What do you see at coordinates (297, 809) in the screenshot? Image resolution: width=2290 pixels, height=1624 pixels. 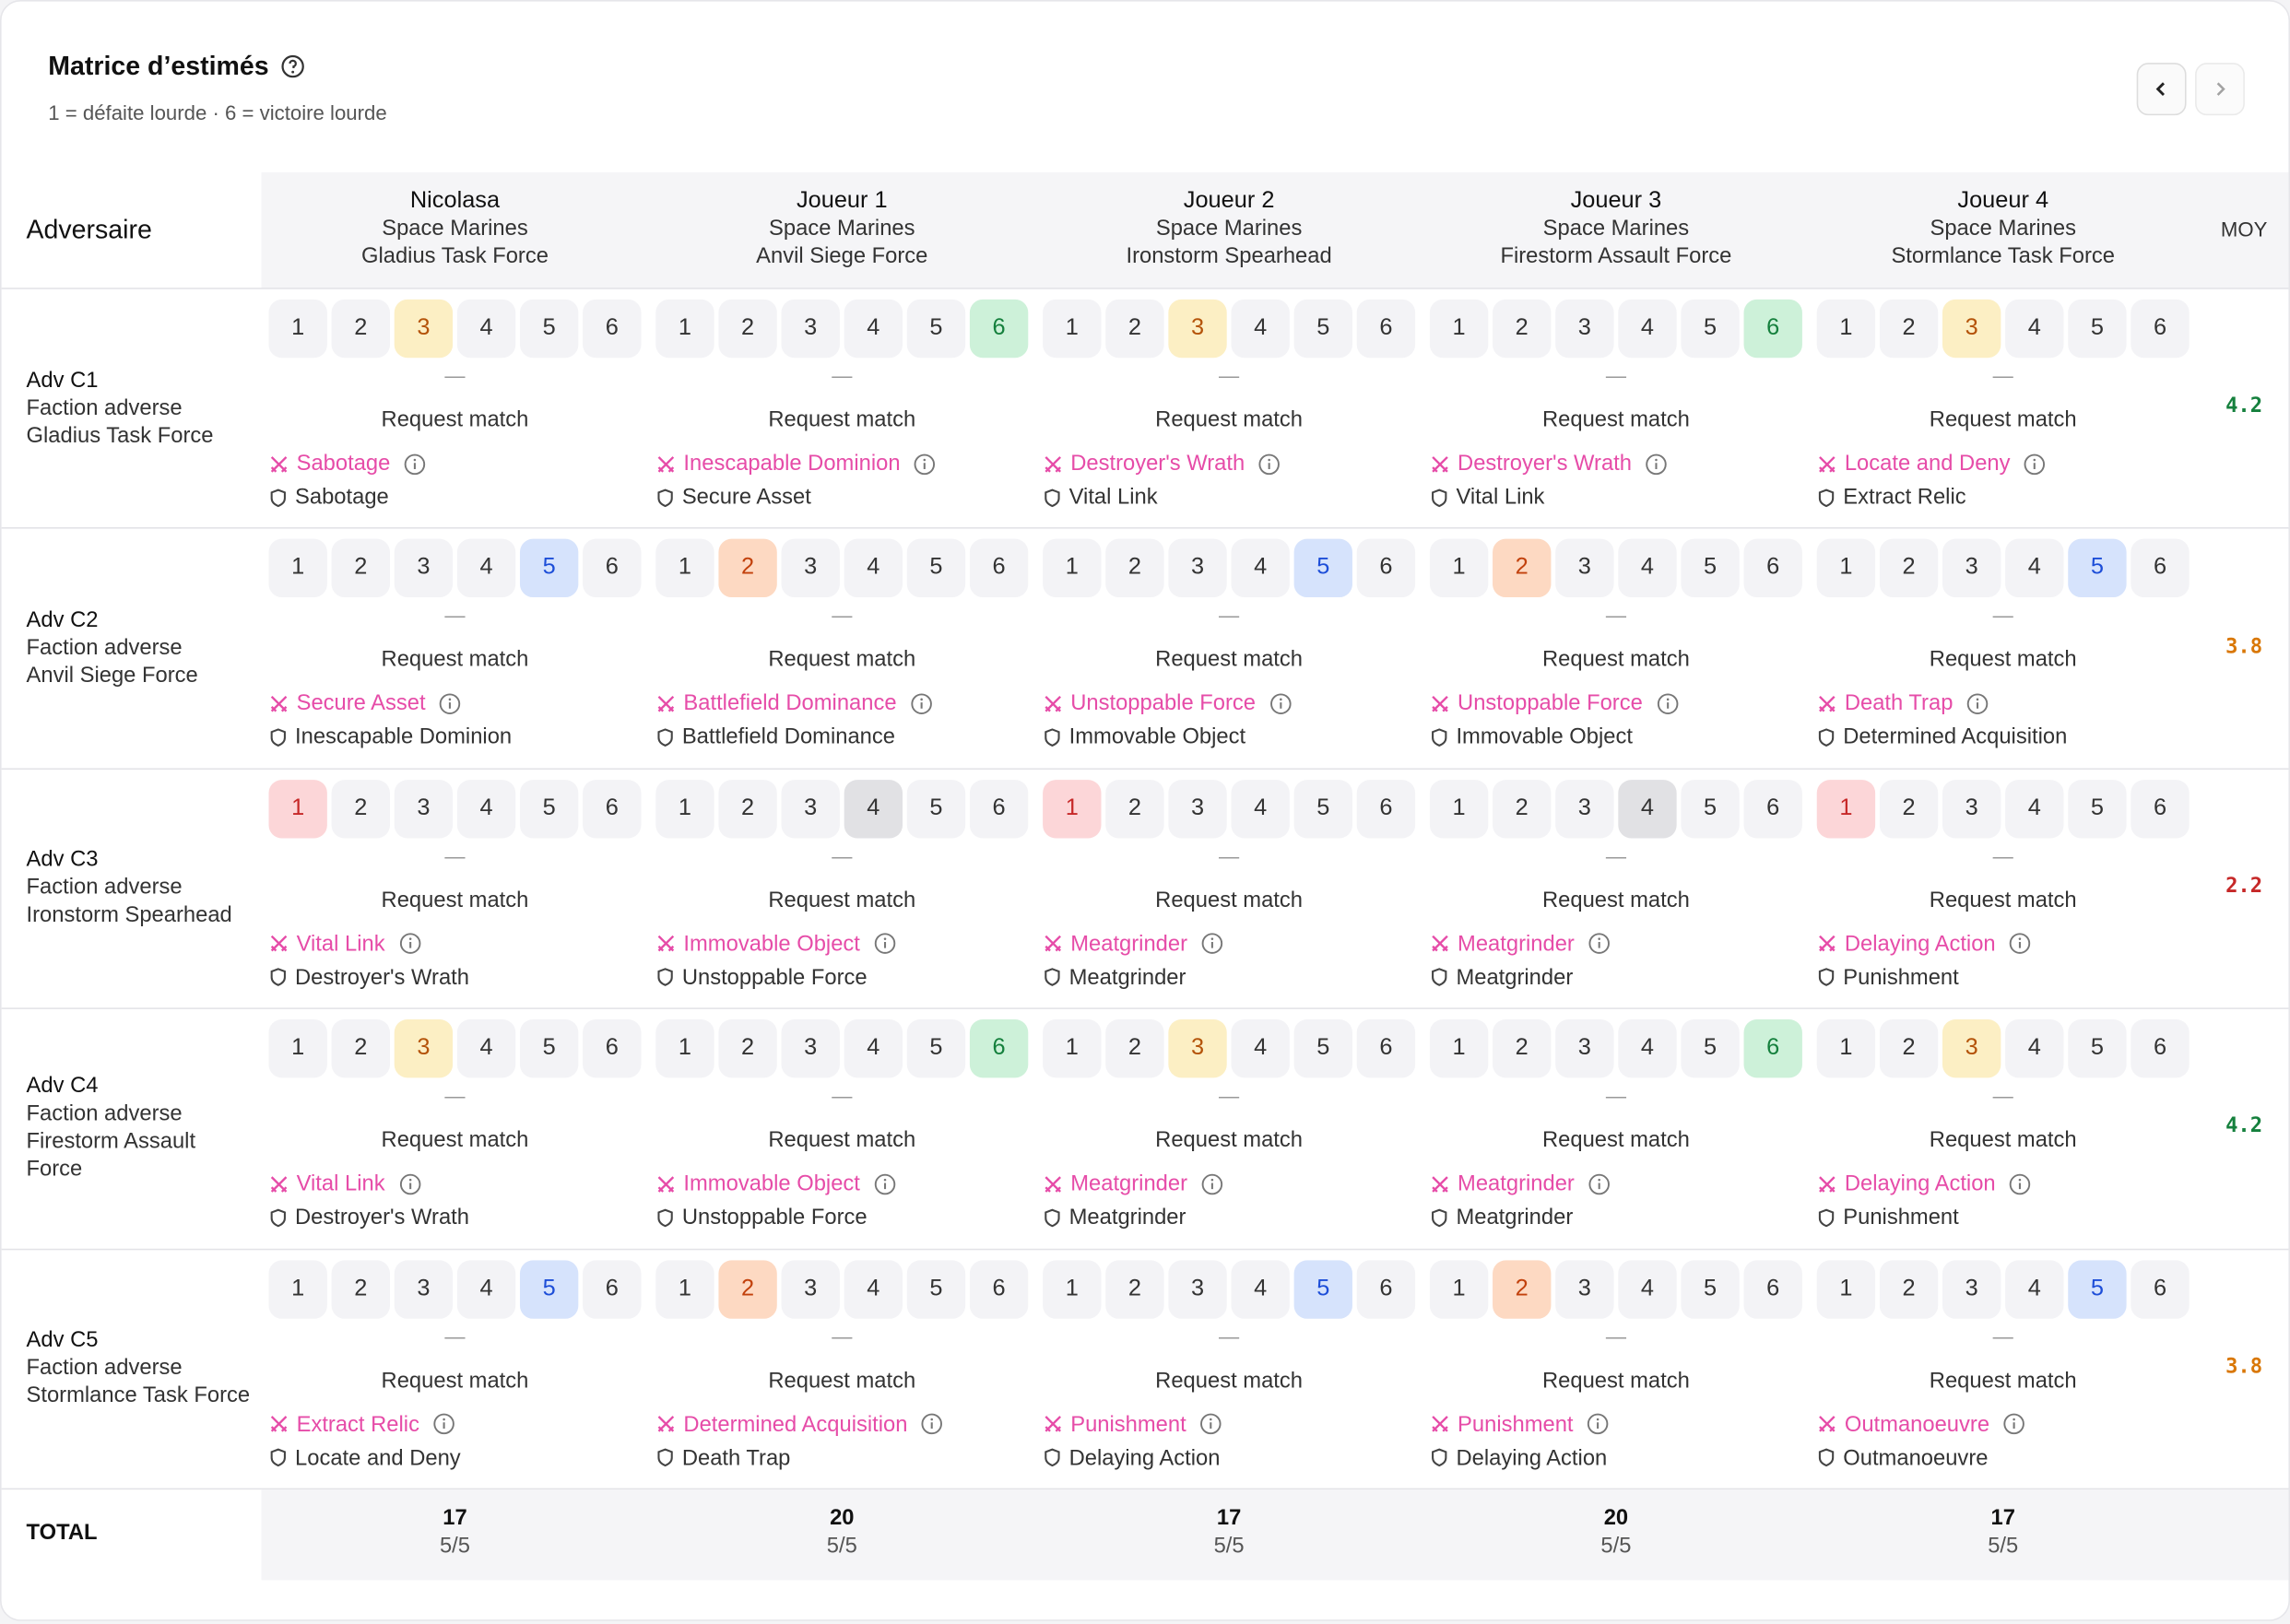 I see `score-button-selected: 1` at bounding box center [297, 809].